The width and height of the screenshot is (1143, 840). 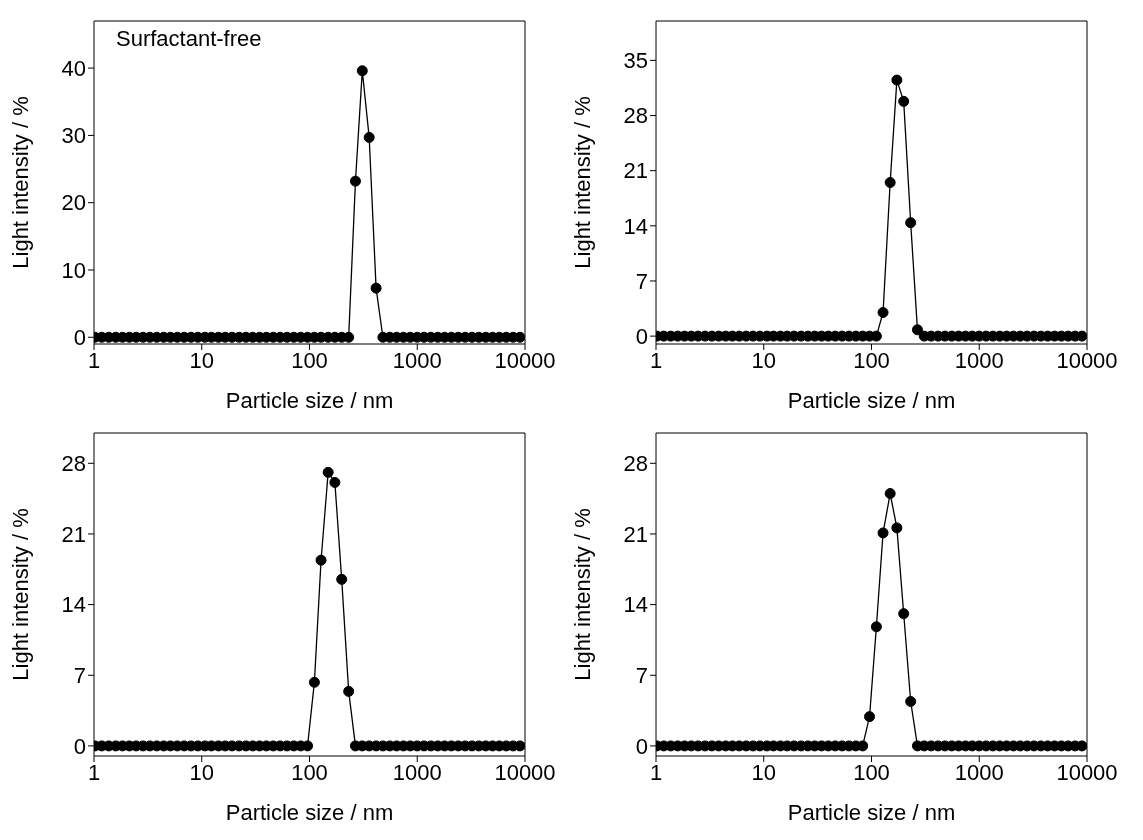 I want to click on y-tick-label: 20, so click(x=73, y=203).